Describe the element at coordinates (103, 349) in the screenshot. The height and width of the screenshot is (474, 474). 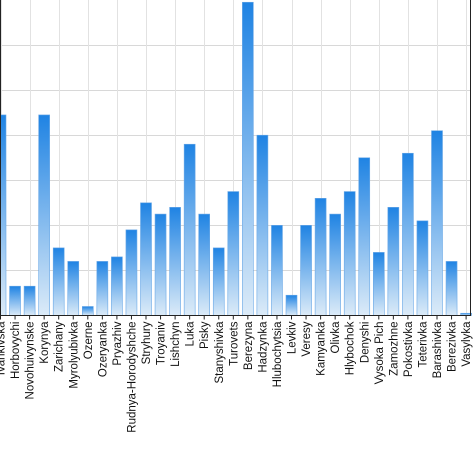
I see `x-tick-label: Ozeryanka` at that location.